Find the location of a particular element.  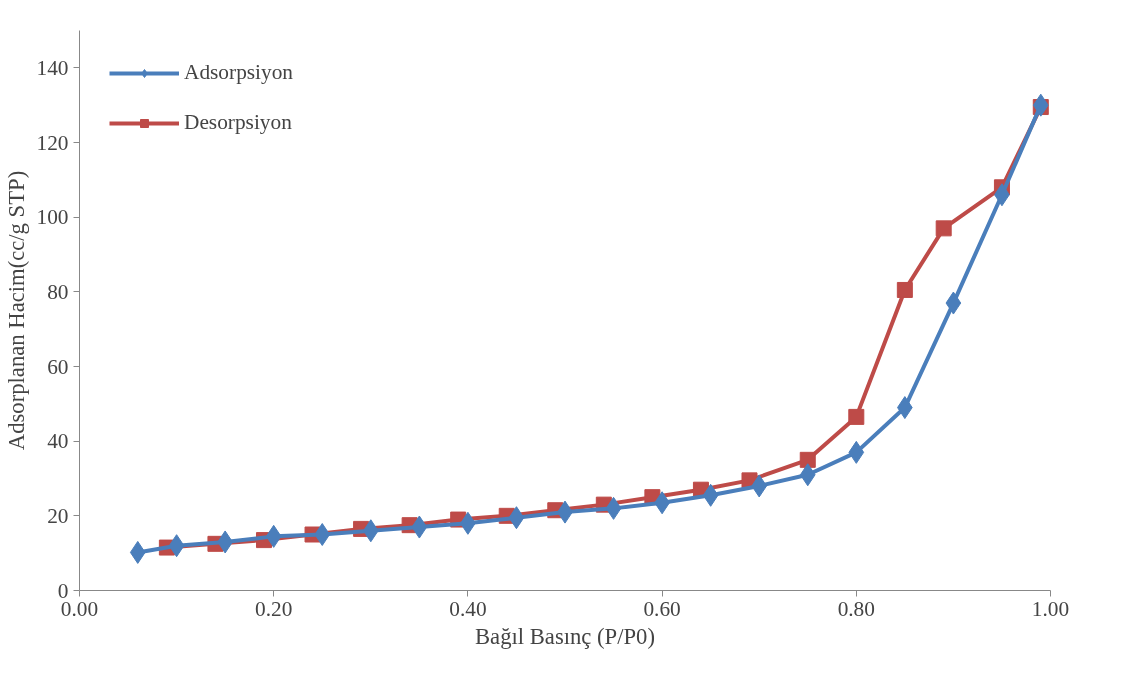

x-tick-label: 1.00 is located at coordinates (1050, 608).